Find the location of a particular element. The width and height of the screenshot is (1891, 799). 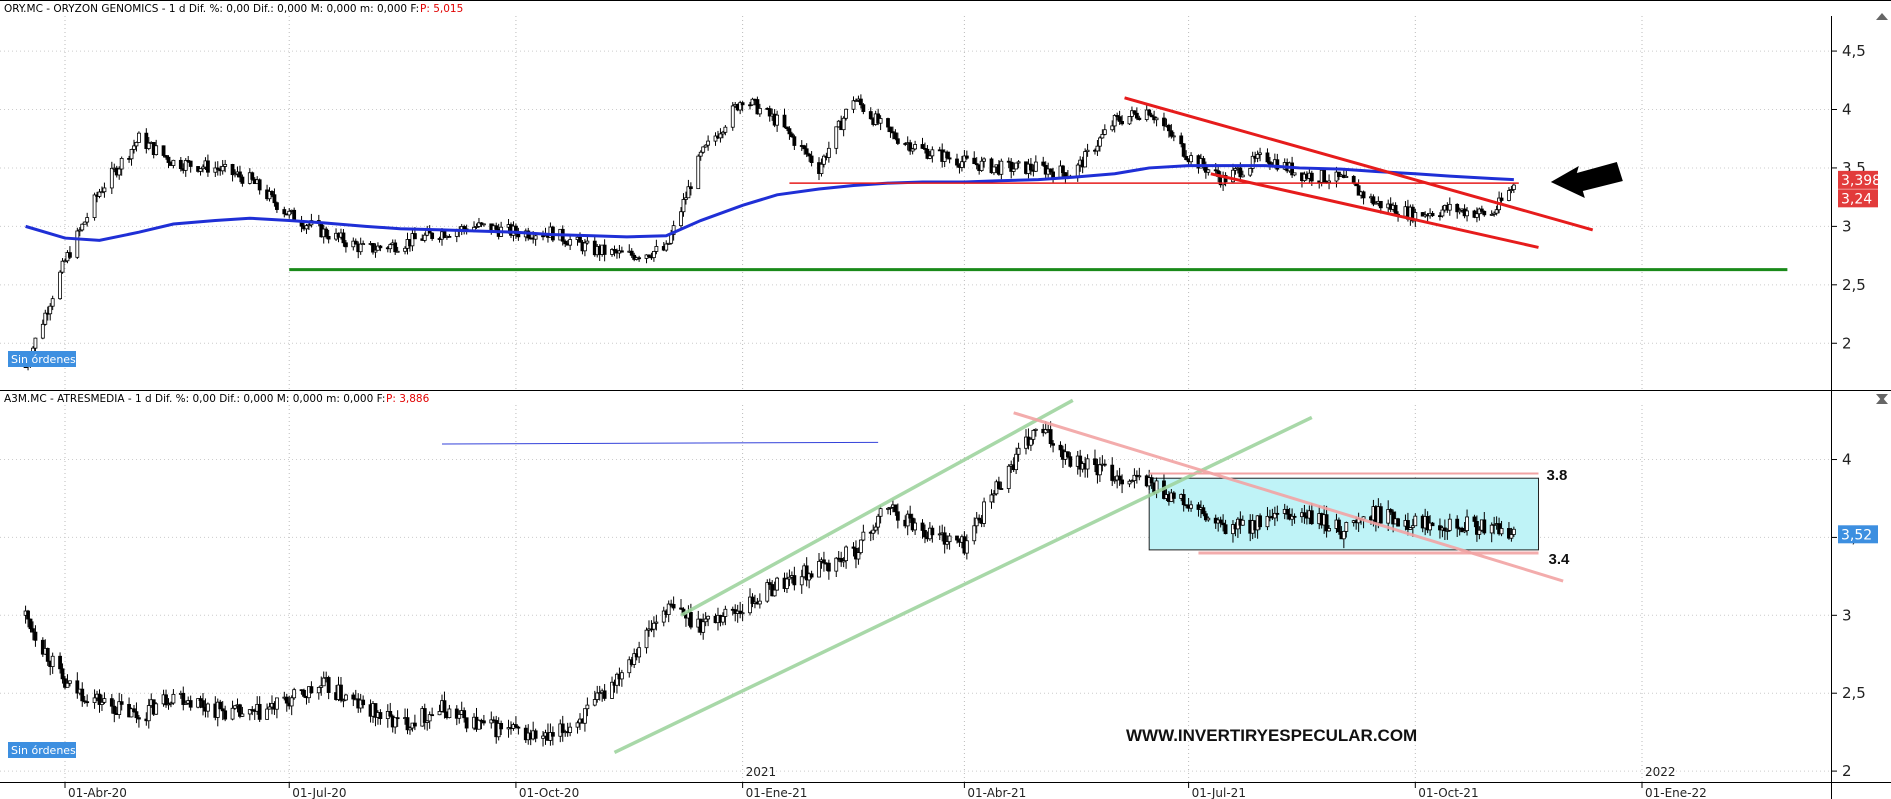

x-tick-label: 01-Ene-22 is located at coordinates (1676, 792).